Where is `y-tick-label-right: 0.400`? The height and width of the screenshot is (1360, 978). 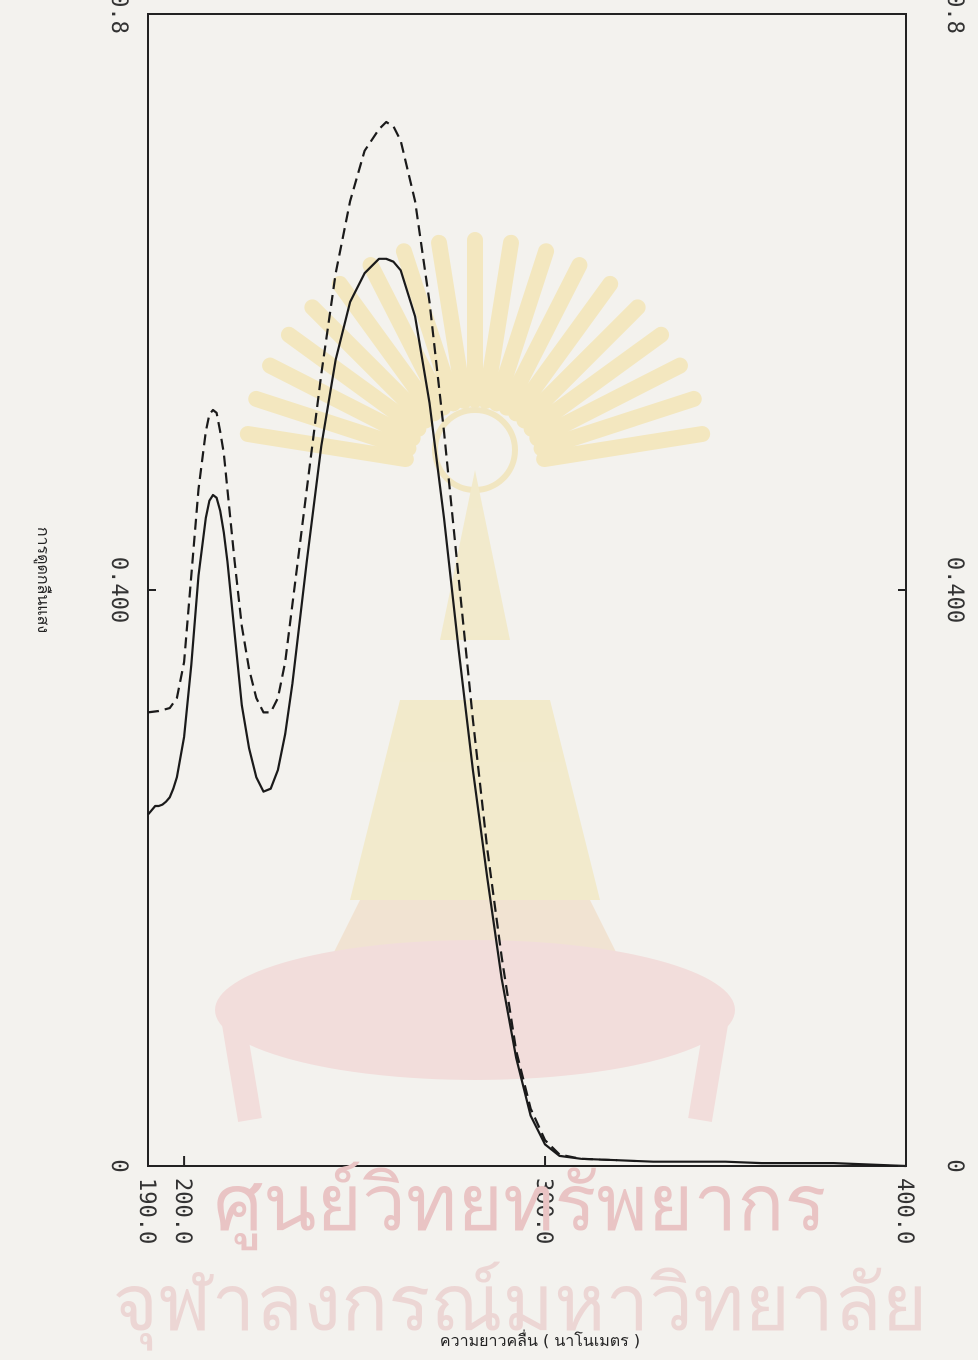 y-tick-label-right: 0.400 is located at coordinates (954, 590).